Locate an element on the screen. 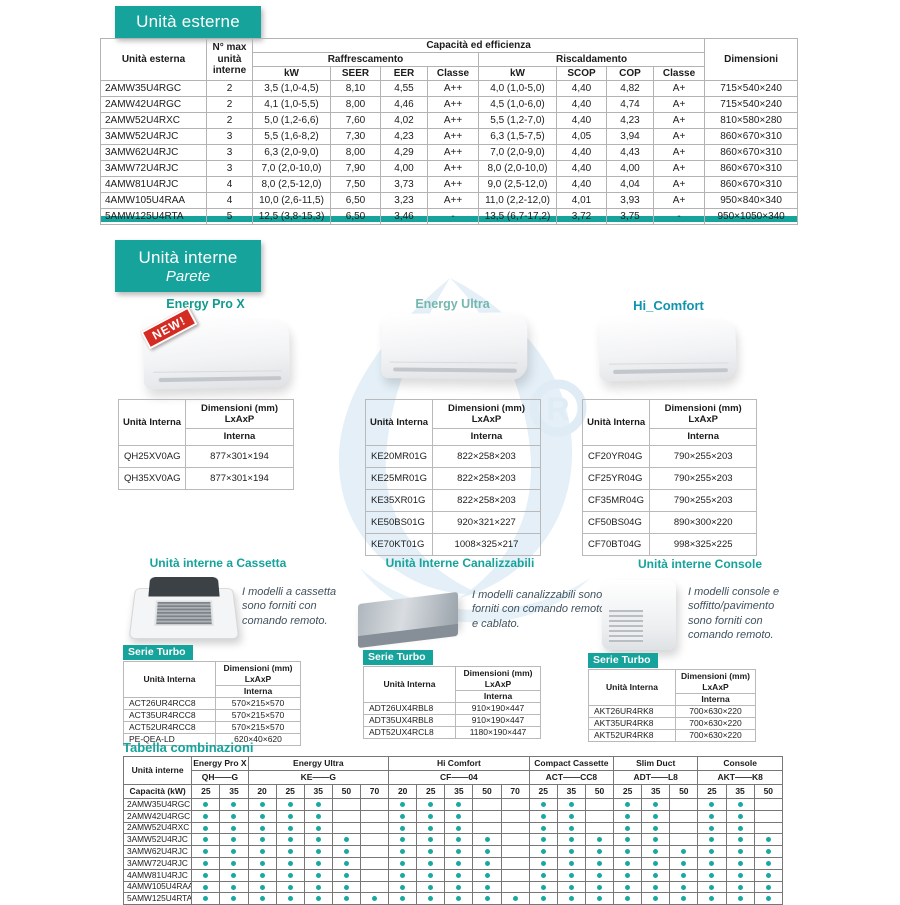  value-cell: 3,23 is located at coordinates (404, 200).